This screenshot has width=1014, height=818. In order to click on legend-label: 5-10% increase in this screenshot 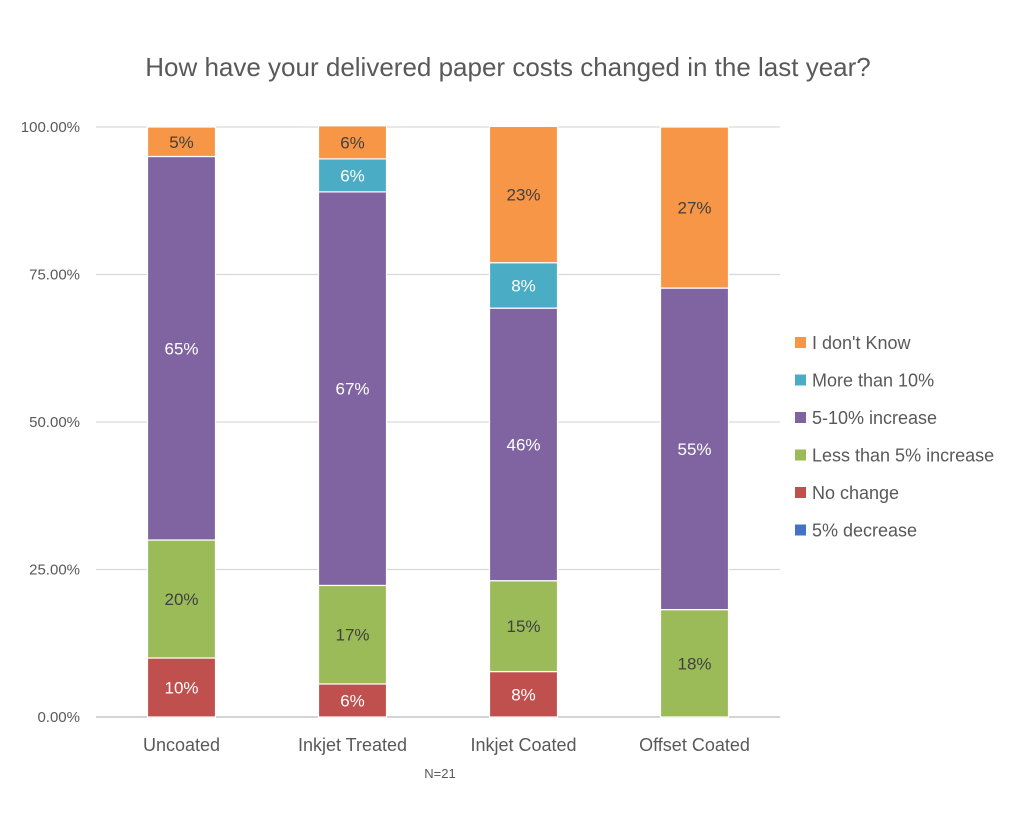, I will do `click(874, 418)`.